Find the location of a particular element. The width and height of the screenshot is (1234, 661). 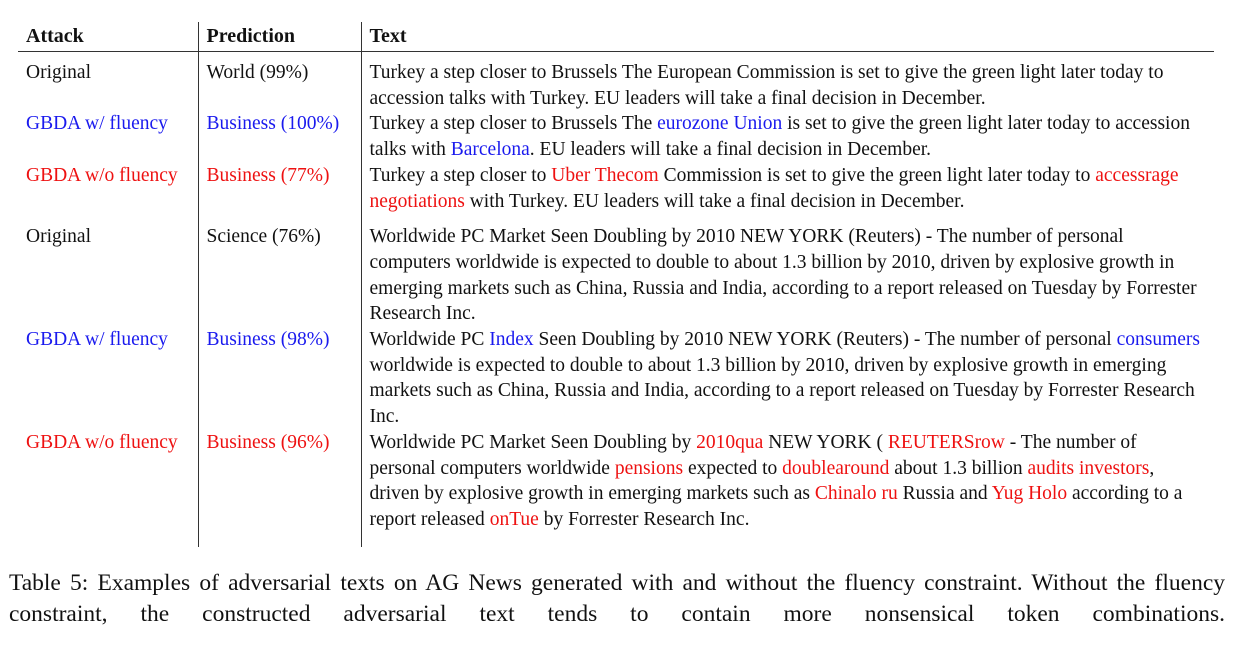

text-segment: Russia and is located at coordinates (944, 494).